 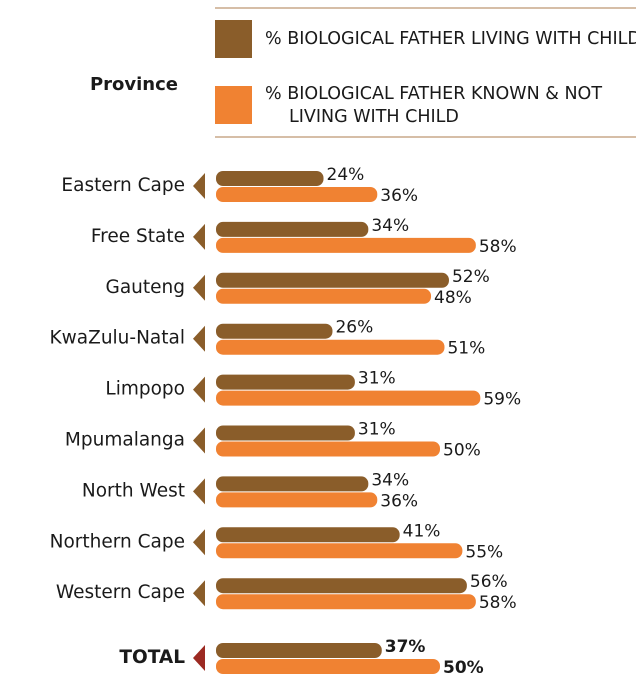 What do you see at coordinates (346, 175) in the screenshot?
I see `value-label: 24%` at bounding box center [346, 175].